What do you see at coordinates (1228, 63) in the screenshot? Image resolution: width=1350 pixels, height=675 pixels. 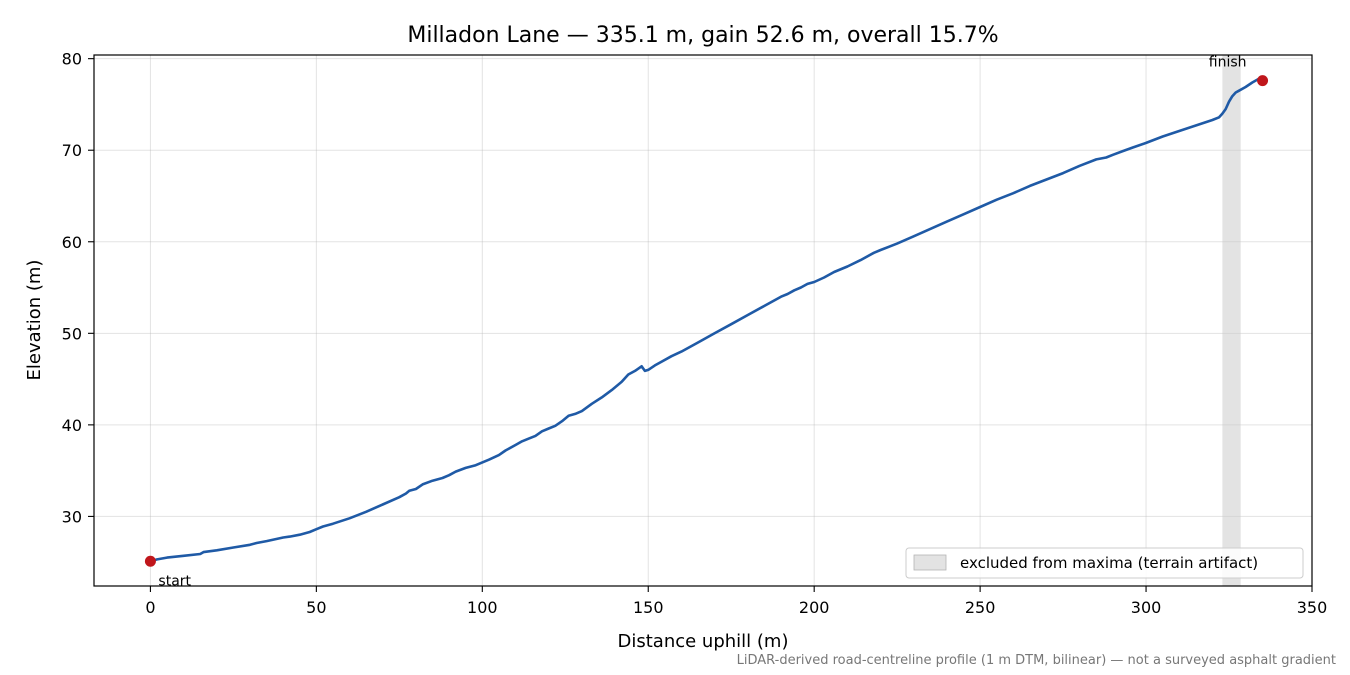 I see `finish-label: finish` at bounding box center [1228, 63].